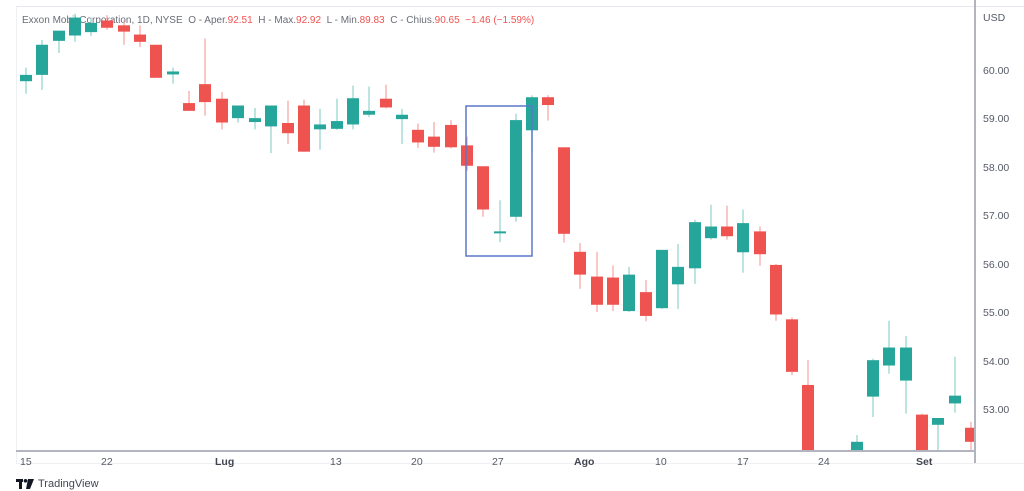 This screenshot has height=491, width=1024. Describe the element at coordinates (343, 20) in the screenshot. I see `low-label: L - Min.` at that location.